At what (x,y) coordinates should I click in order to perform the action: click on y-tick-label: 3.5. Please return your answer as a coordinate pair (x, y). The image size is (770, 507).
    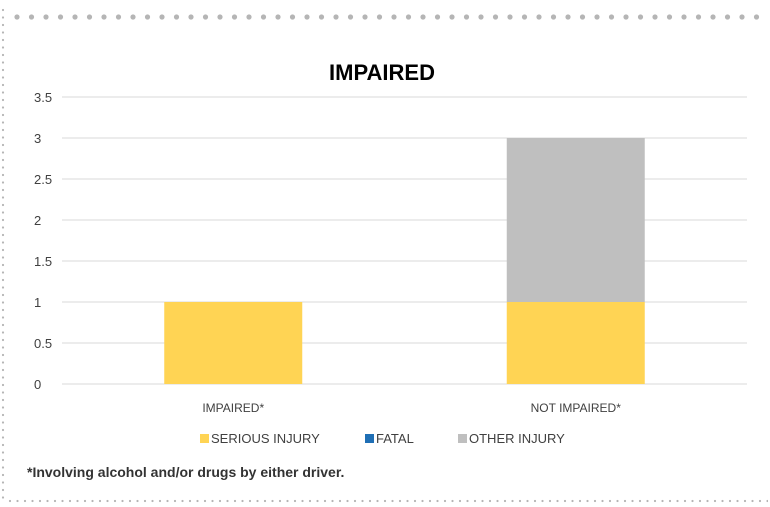
    Looking at the image, I should click on (43, 97).